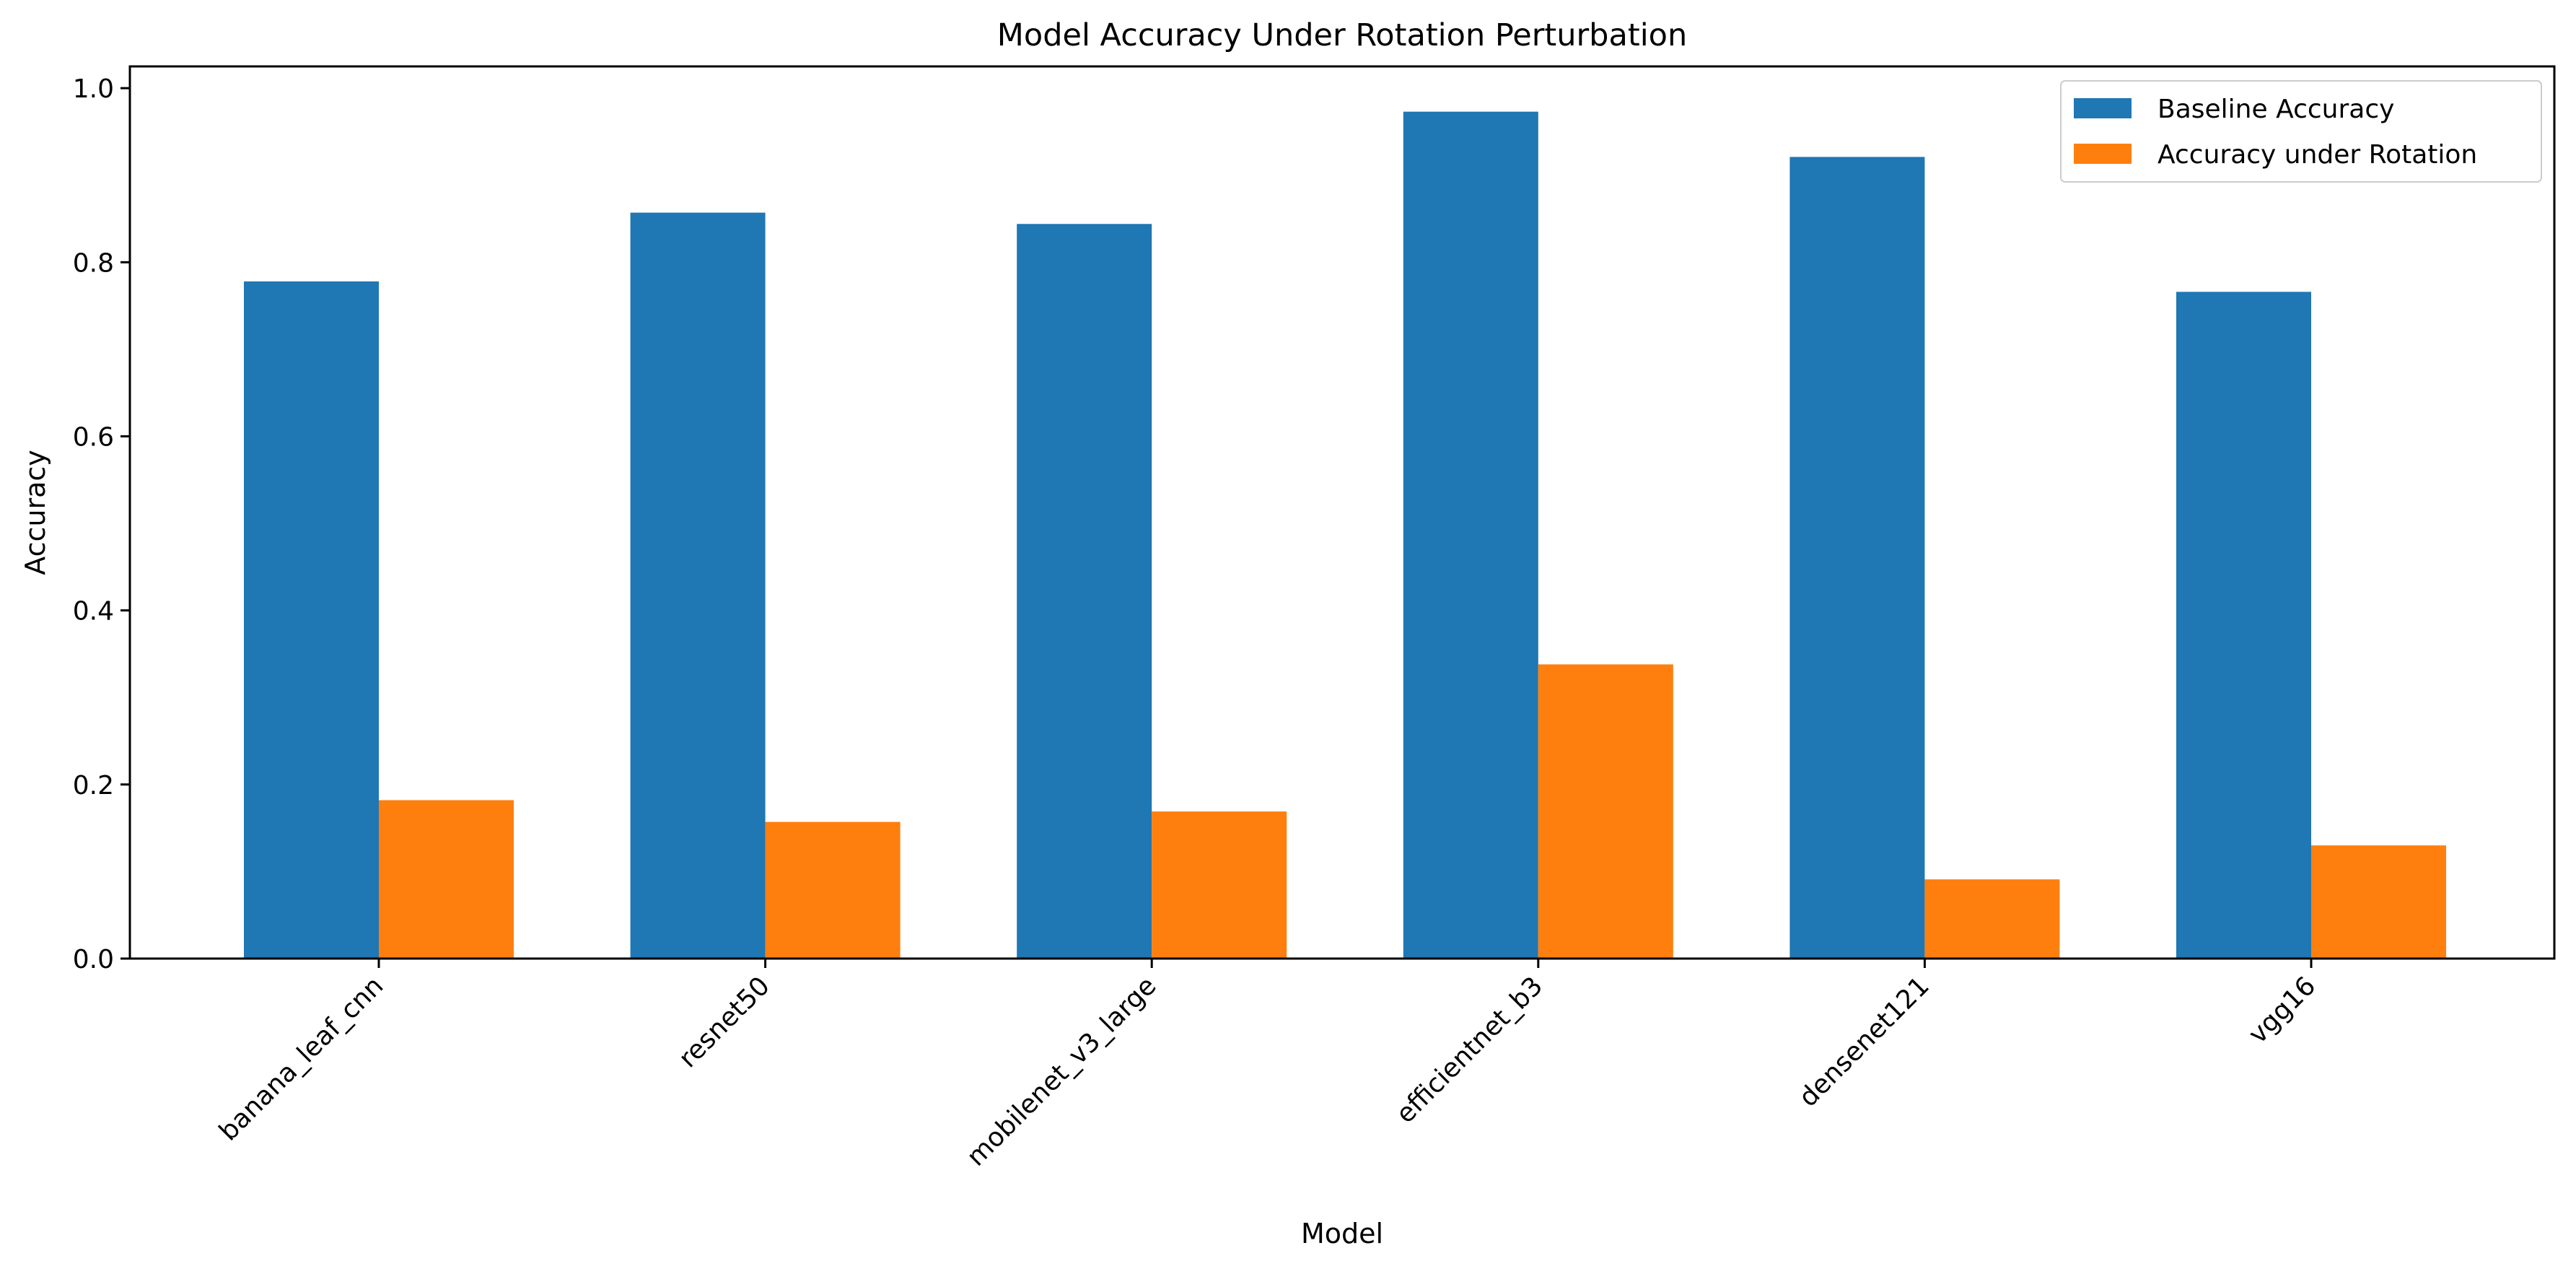  What do you see at coordinates (93, 437) in the screenshot?
I see `y-tick-label: 0.6` at bounding box center [93, 437].